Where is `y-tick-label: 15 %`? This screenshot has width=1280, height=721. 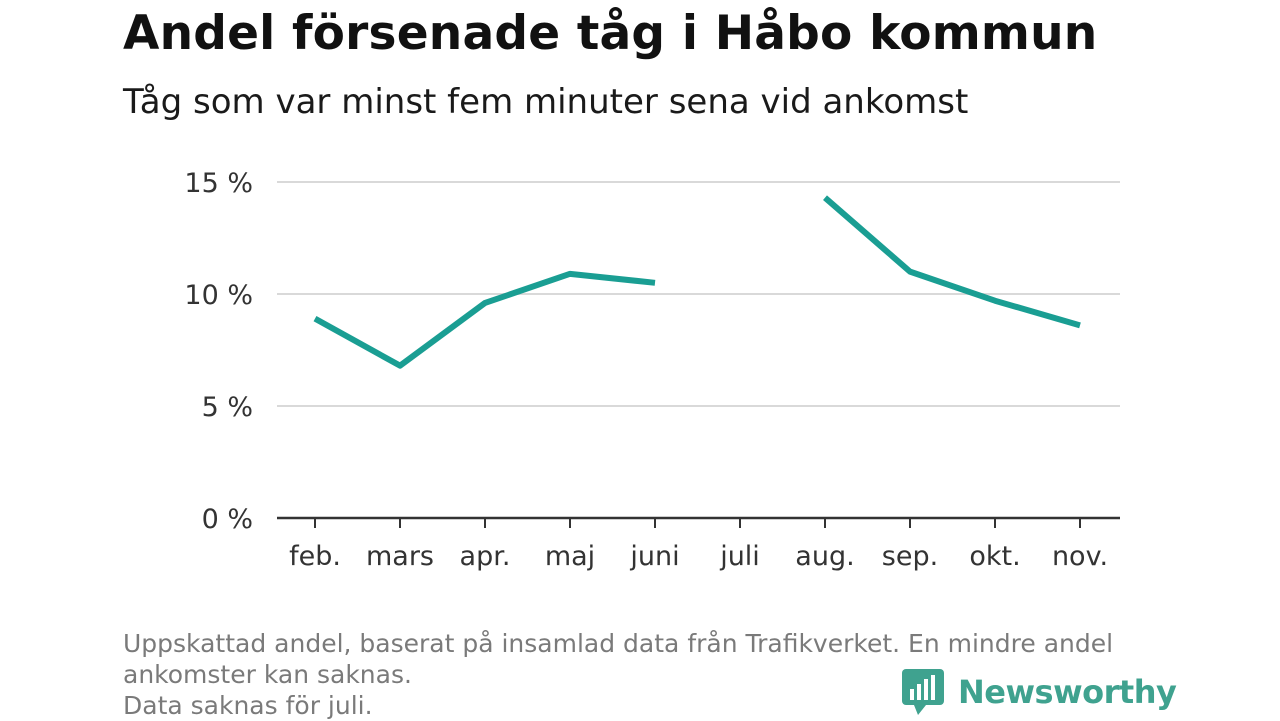 y-tick-label: 15 % is located at coordinates (218, 183).